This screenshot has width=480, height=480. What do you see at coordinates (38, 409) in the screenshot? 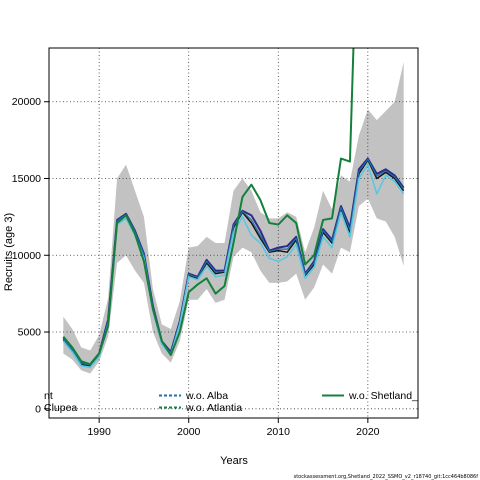
I see `y-tick-label: 0` at bounding box center [38, 409].